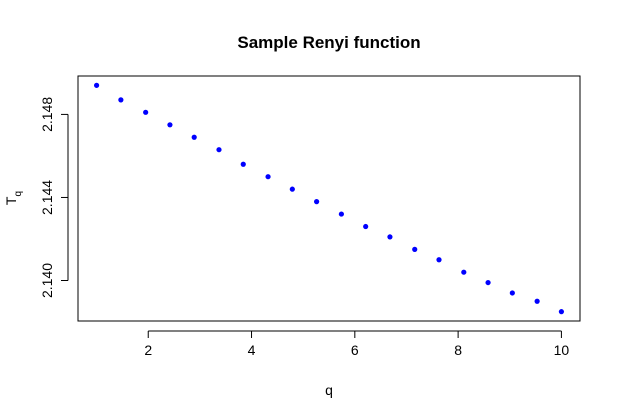 The height and width of the screenshot is (419, 620). I want to click on y-tick-label: 2.140, so click(47, 280).